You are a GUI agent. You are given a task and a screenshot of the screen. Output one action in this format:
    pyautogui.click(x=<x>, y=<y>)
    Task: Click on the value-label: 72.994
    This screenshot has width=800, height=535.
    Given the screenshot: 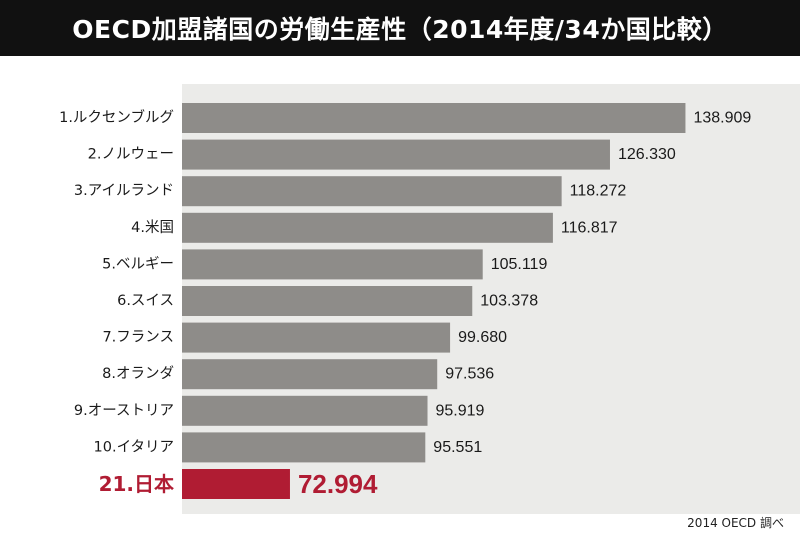 What is the action you would take?
    pyautogui.click(x=338, y=484)
    